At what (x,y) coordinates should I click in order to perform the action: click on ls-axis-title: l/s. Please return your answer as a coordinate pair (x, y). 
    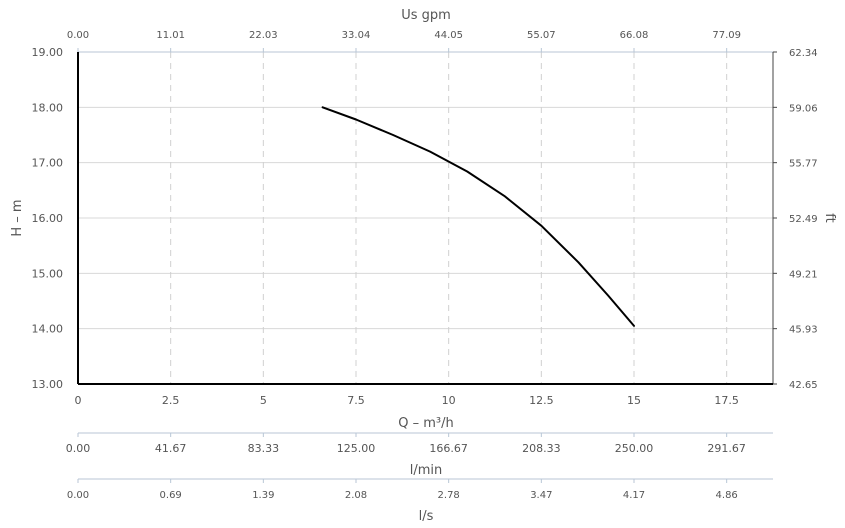
    Looking at the image, I should click on (426, 516).